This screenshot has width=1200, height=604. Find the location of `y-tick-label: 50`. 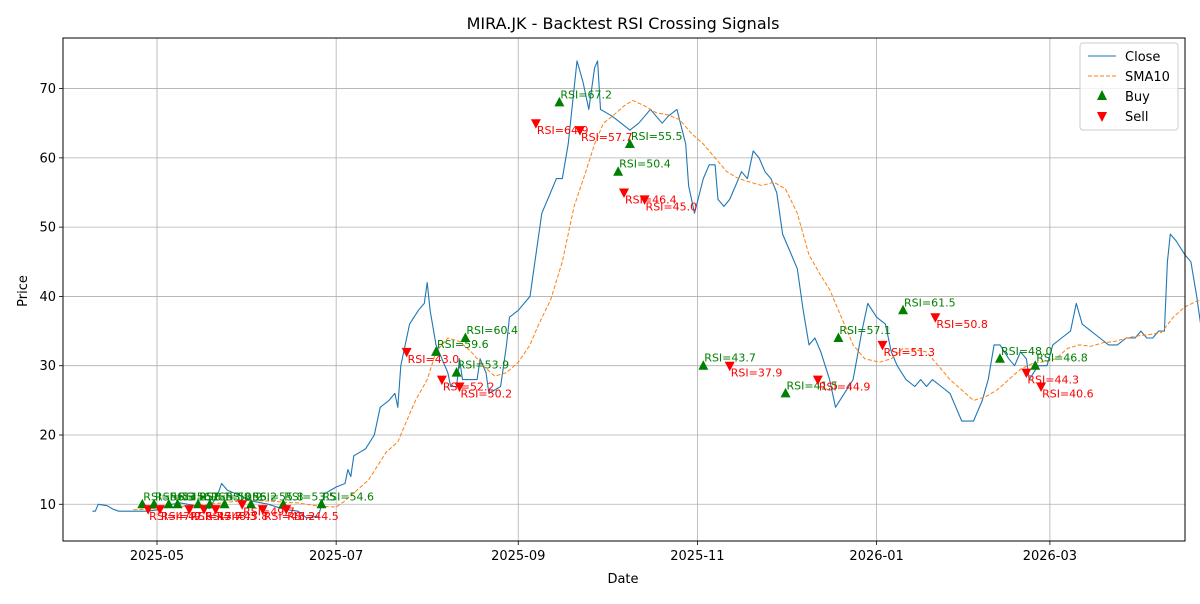

y-tick-label: 50 is located at coordinates (47, 228).